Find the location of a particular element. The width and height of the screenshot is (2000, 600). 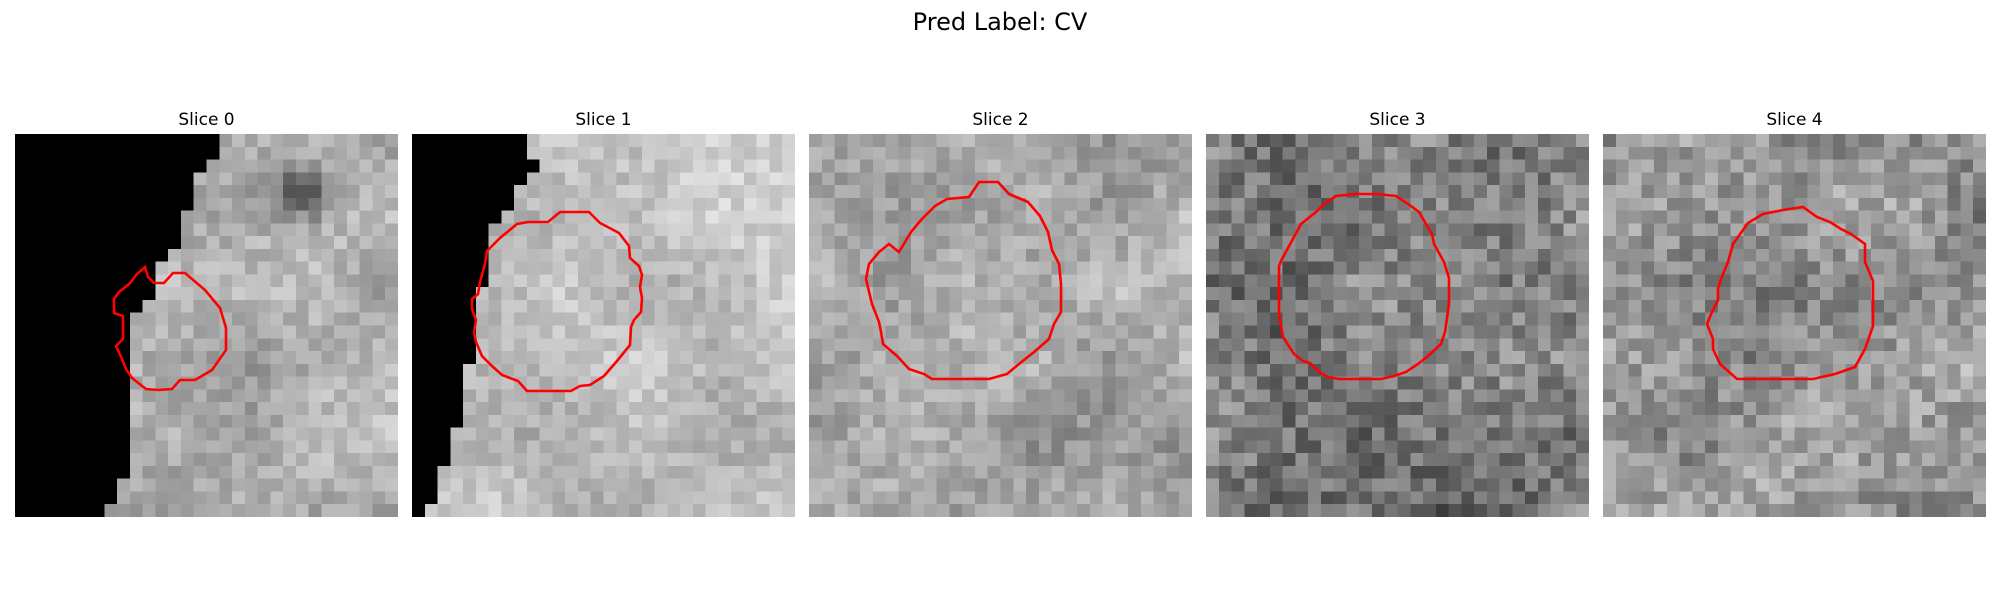

slice-title: Slice 2 is located at coordinates (1000, 120).